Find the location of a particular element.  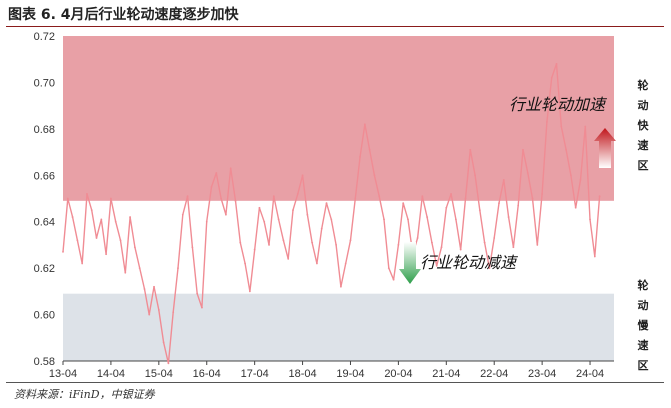

x-tick-label: 19-04 is located at coordinates (350, 374).